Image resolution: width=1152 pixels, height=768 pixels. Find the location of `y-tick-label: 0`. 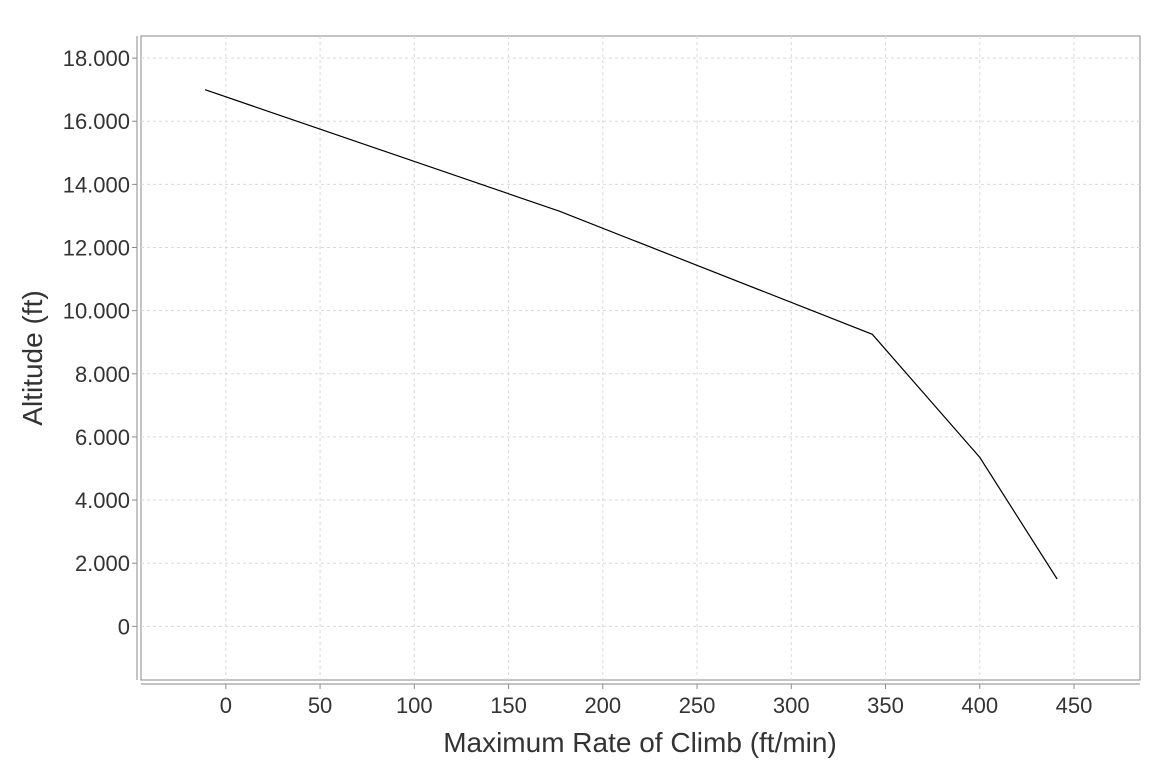

y-tick-label: 0 is located at coordinates (124, 626).